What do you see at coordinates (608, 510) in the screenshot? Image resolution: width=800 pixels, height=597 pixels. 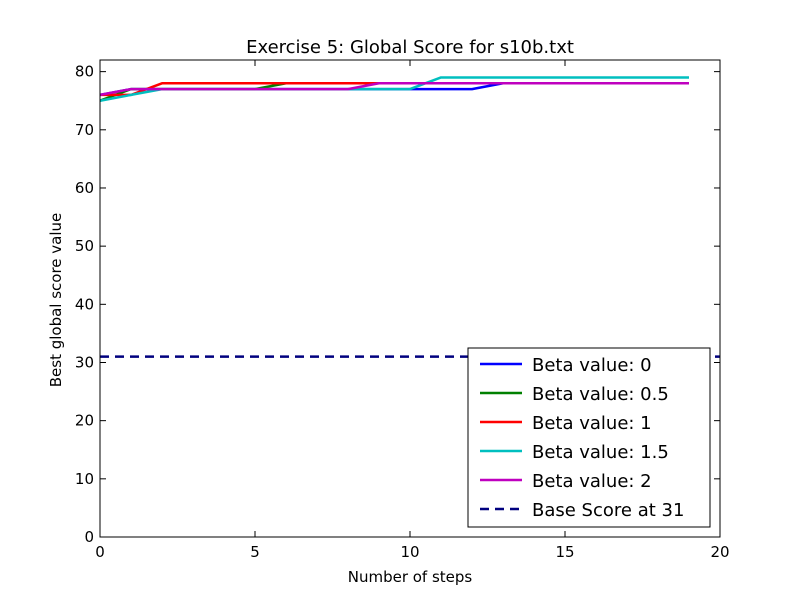 I see `legend-label-5: Base Score at 31` at bounding box center [608, 510].